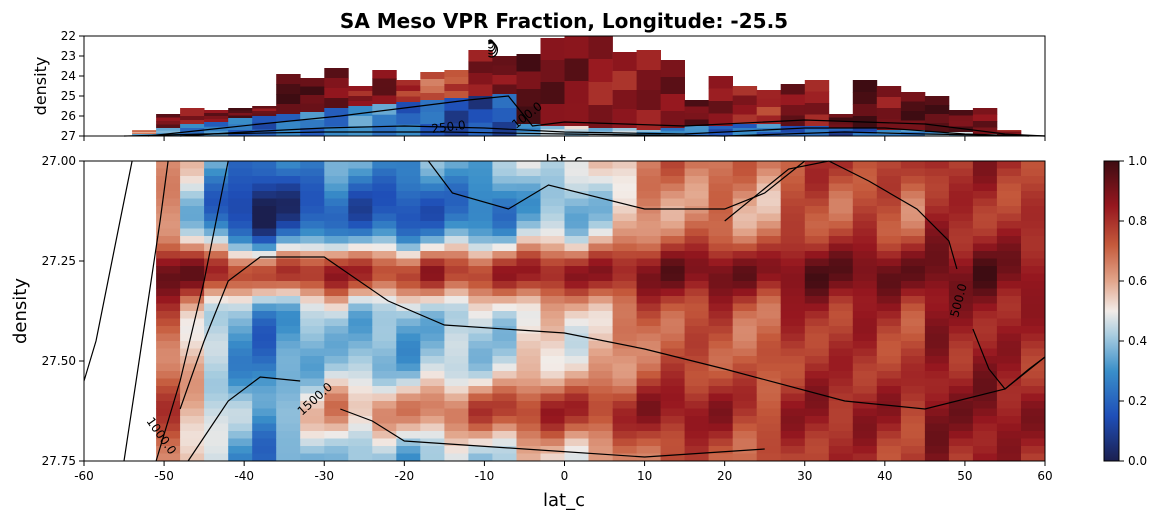 The width and height of the screenshot is (1161, 520). Describe the element at coordinates (1137, 221) in the screenshot. I see `colorbar-tick-label: 0.8` at that location.